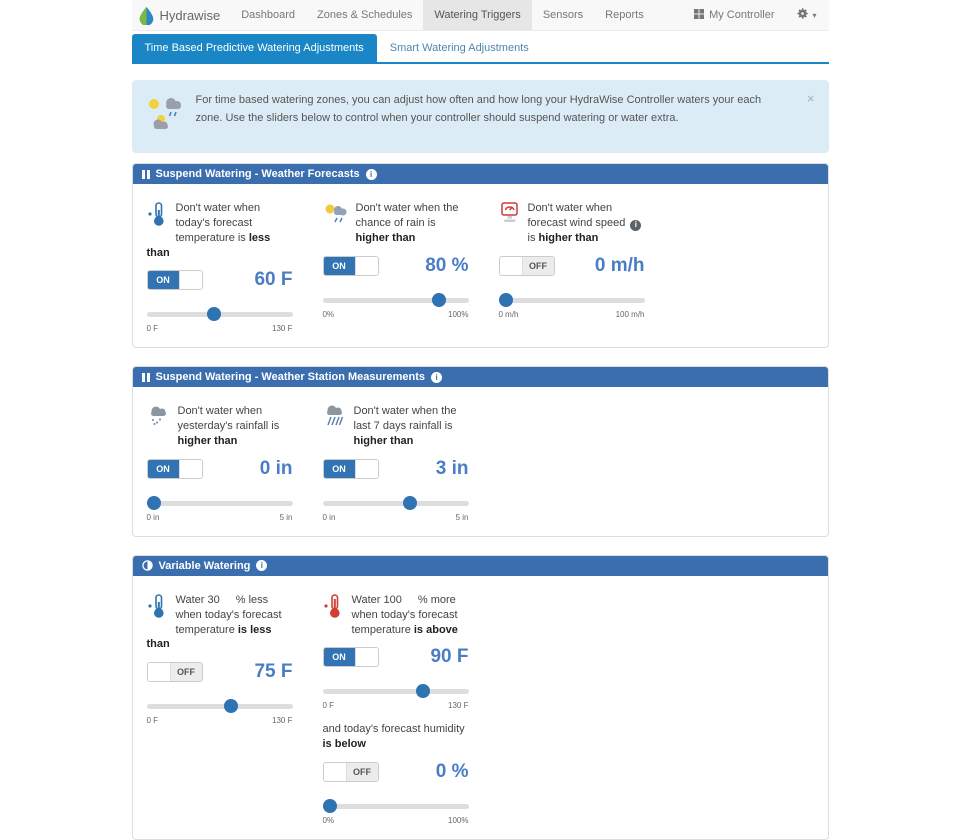 The image size is (960, 840). I want to click on brand-link: Hydrawise, so click(181, 15).